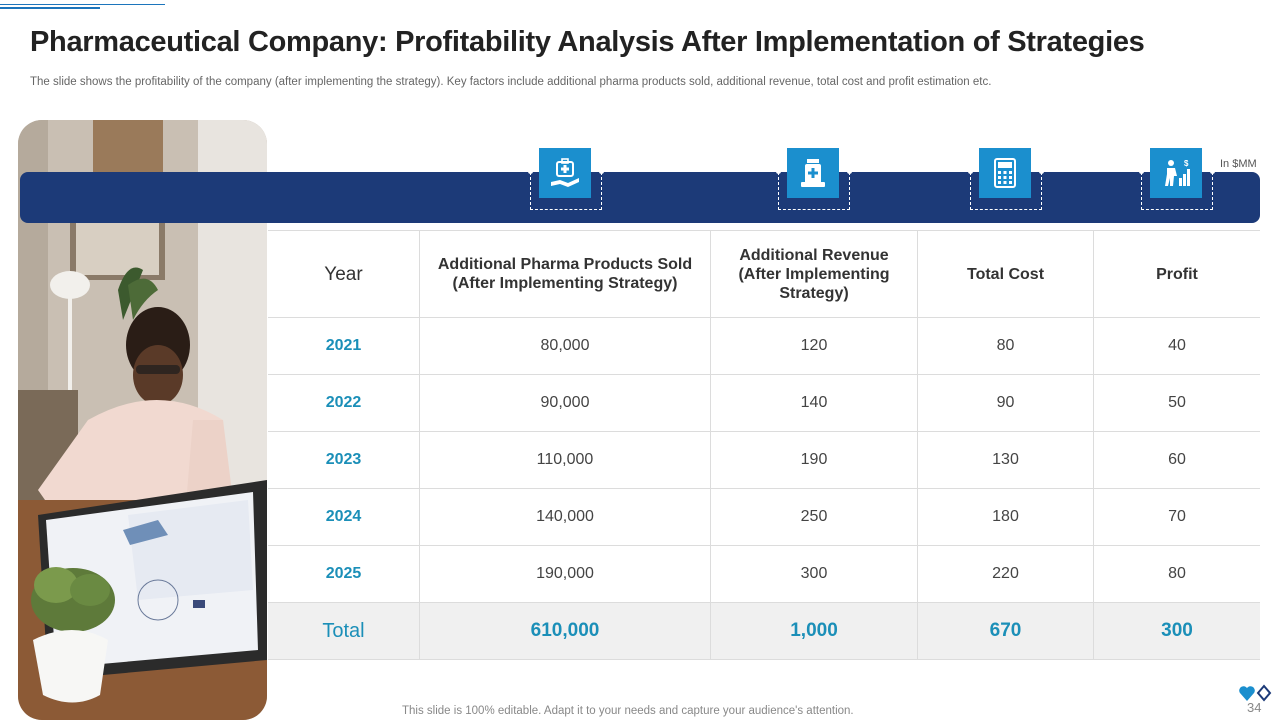 The width and height of the screenshot is (1280, 720). I want to click on total-profit: 300, so click(1177, 630).